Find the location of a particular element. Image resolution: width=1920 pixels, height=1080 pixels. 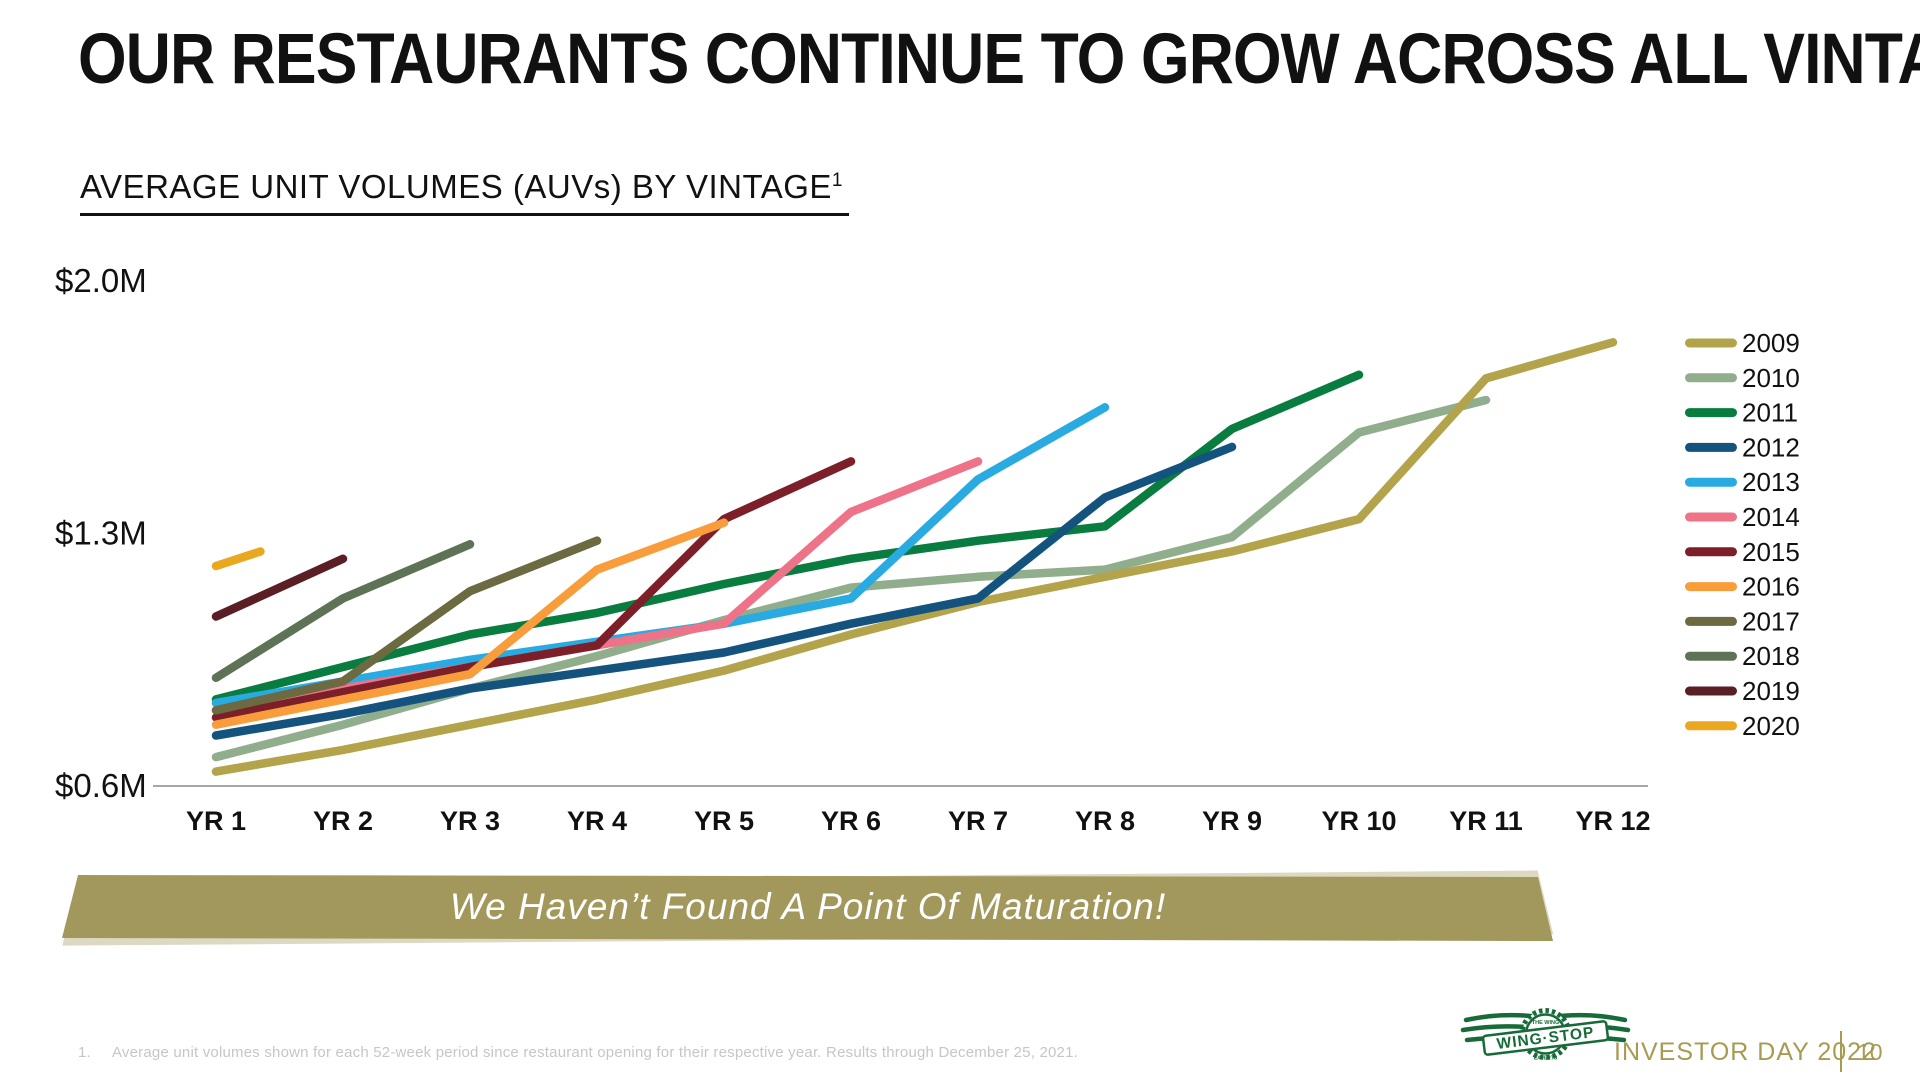

legend-label-2012: 2012 is located at coordinates (1771, 447).